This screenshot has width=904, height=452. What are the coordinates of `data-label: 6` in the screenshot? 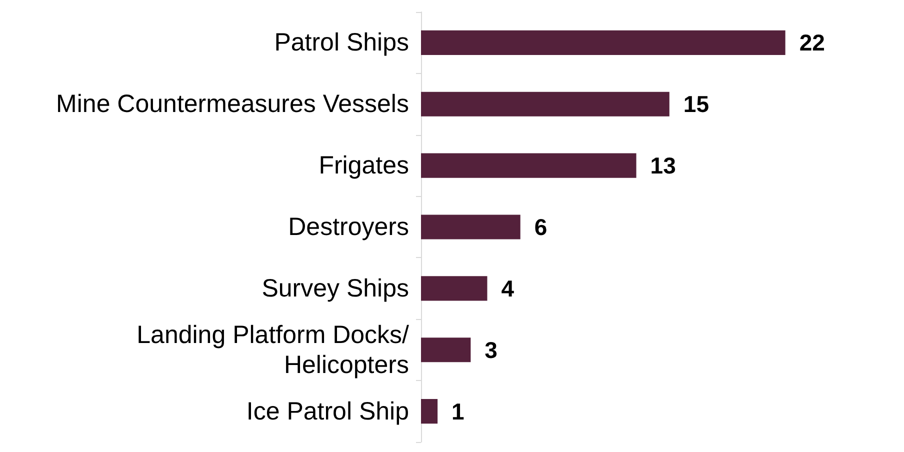 It's located at (541, 227).